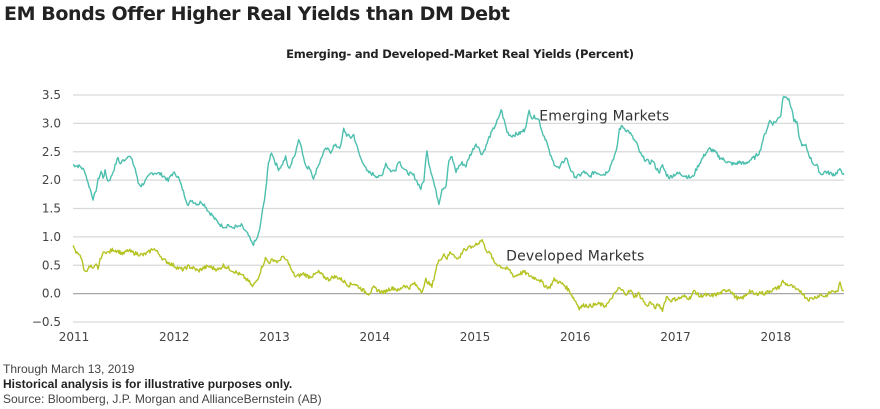 This screenshot has width=880, height=409. Describe the element at coordinates (274, 337) in the screenshot. I see `x-tick-label: 2013` at that location.